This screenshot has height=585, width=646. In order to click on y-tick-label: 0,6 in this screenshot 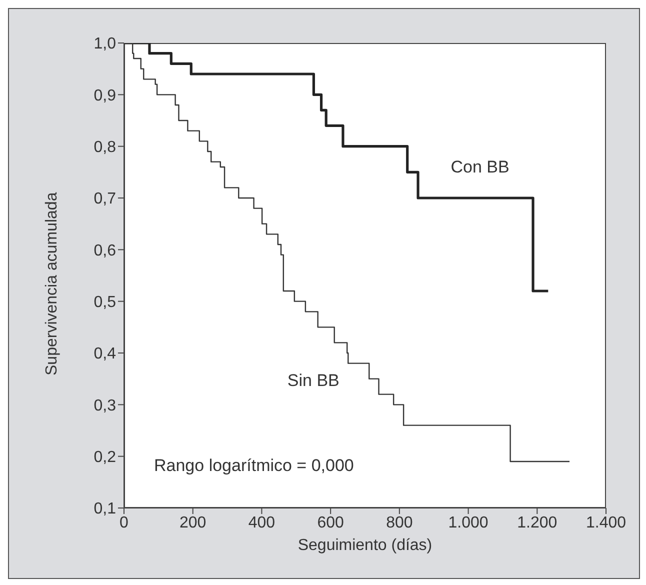, I will do `click(105, 251)`.